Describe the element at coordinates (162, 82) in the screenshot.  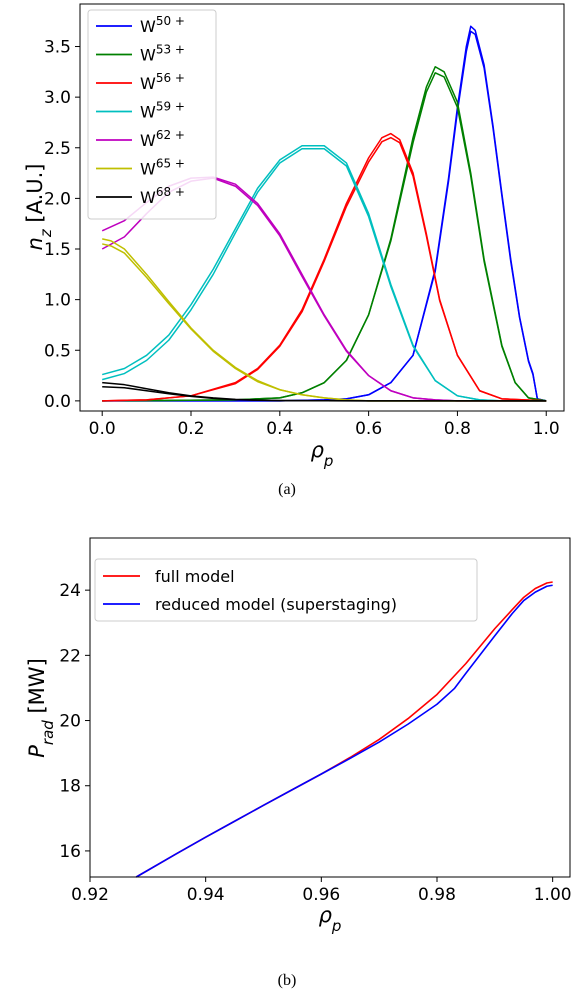
I see `legend-label: W56 +` at that location.